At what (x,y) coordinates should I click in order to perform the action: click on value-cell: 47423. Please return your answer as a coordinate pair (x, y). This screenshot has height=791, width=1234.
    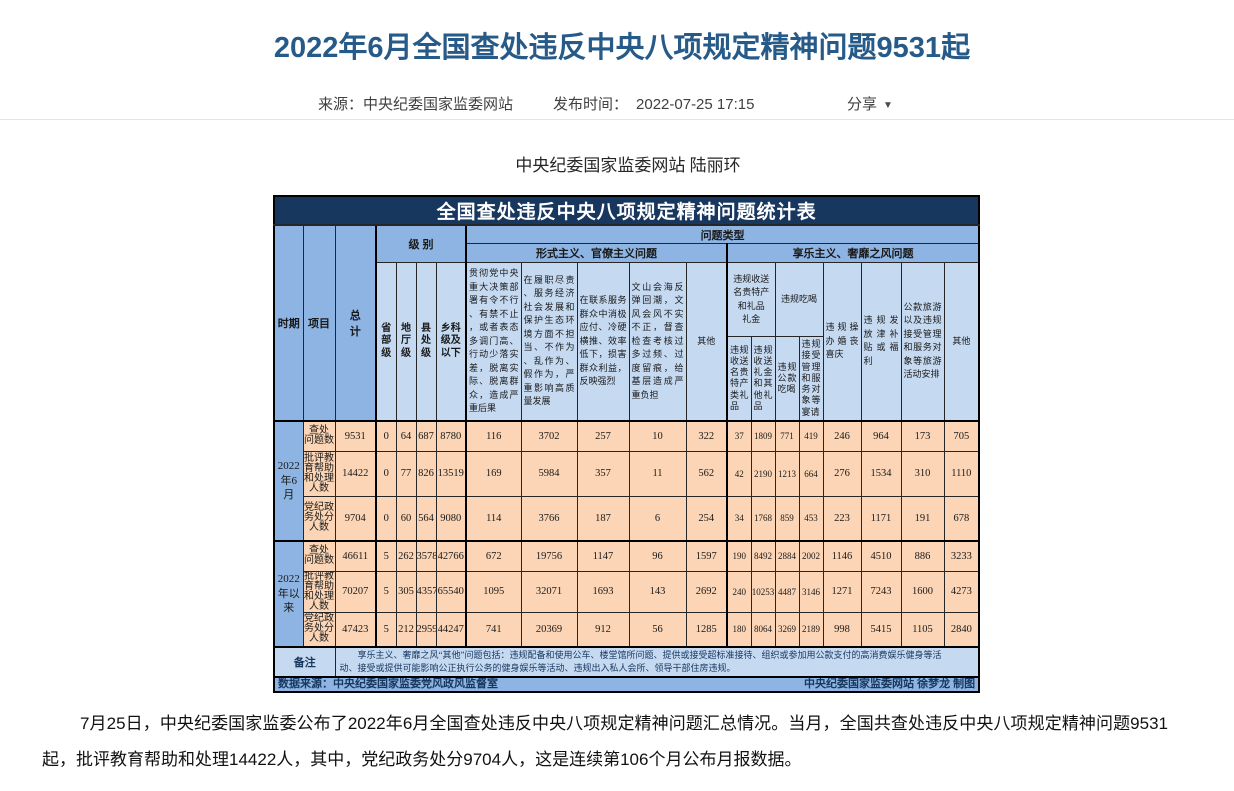
    Looking at the image, I should click on (355, 629).